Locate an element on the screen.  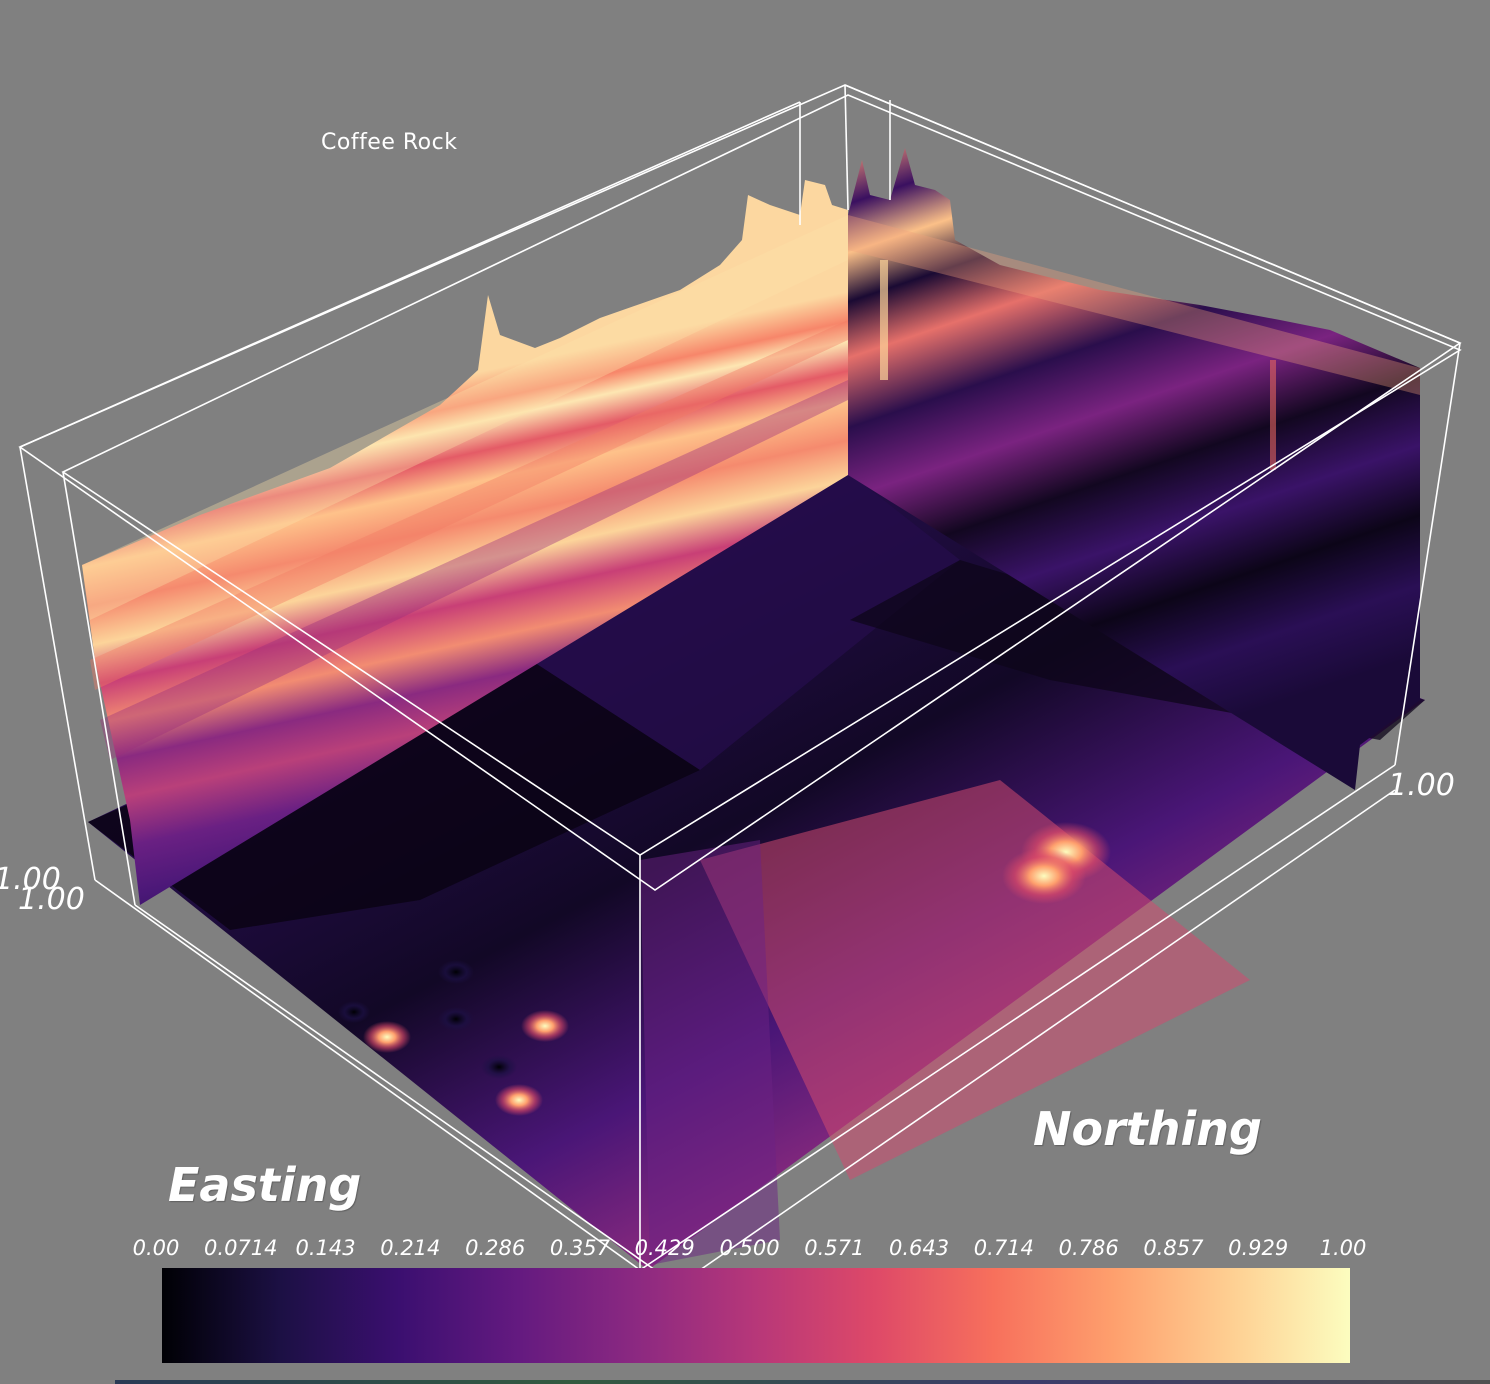
colorbar-tick-label: 0.429 is located at coordinates (664, 1248).